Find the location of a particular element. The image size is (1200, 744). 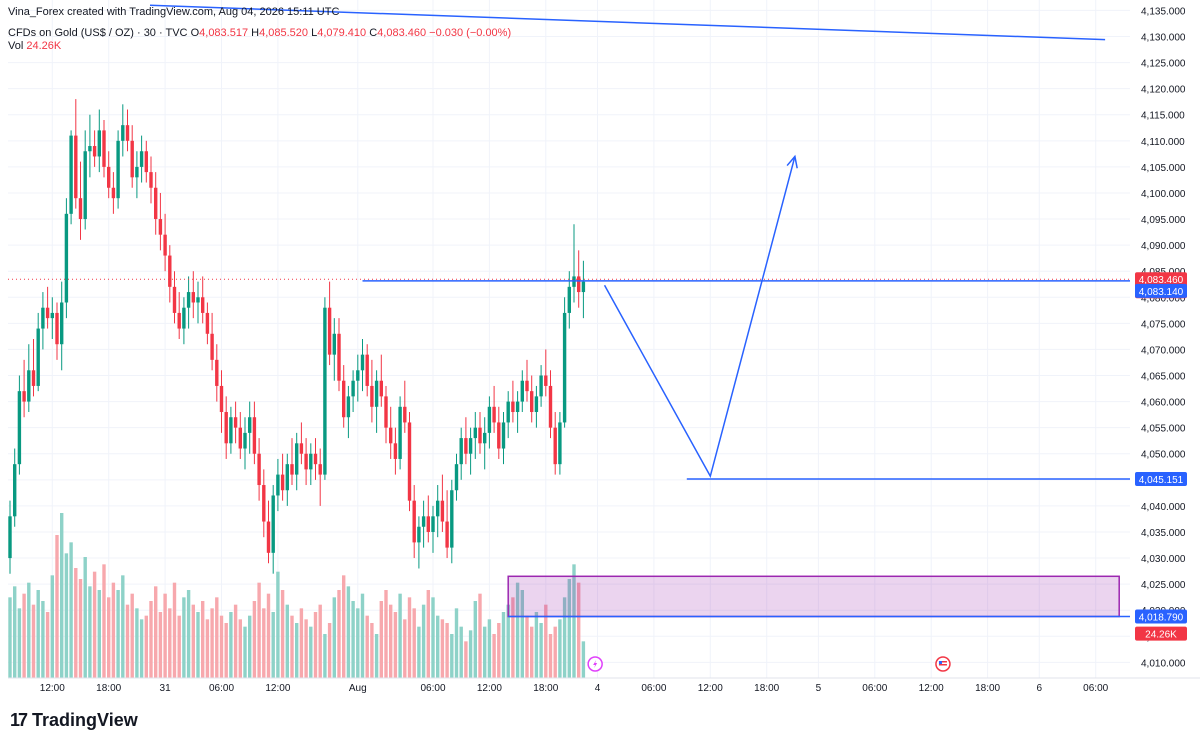

change-value: −0.030 (−0.00%) is located at coordinates (470, 33).